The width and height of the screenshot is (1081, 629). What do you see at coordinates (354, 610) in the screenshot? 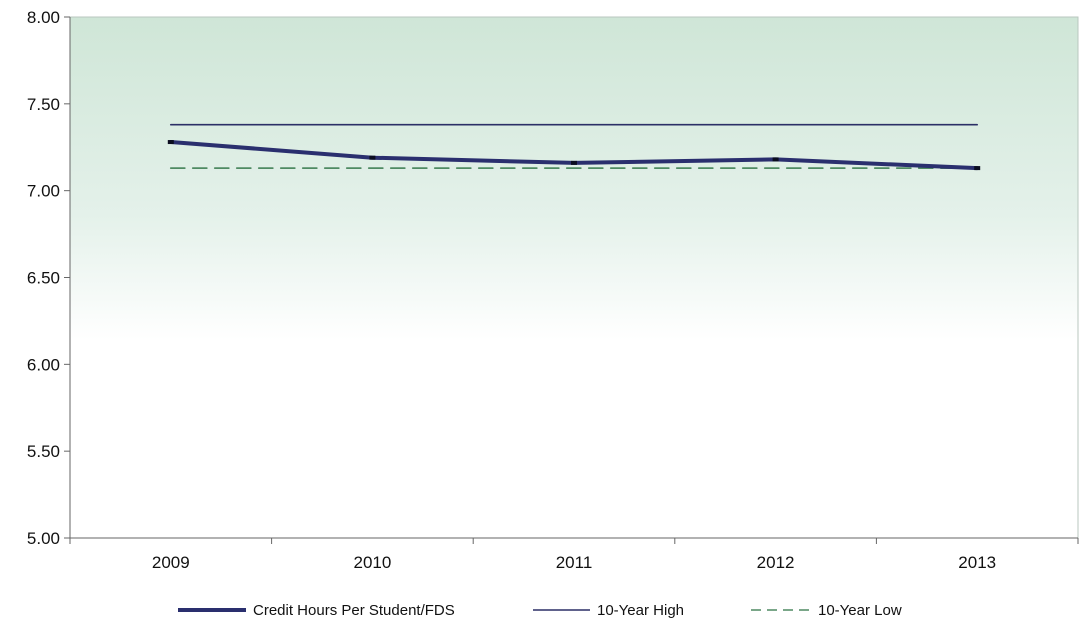
I see `legend-label: Credit Hours Per Student/FDS` at bounding box center [354, 610].